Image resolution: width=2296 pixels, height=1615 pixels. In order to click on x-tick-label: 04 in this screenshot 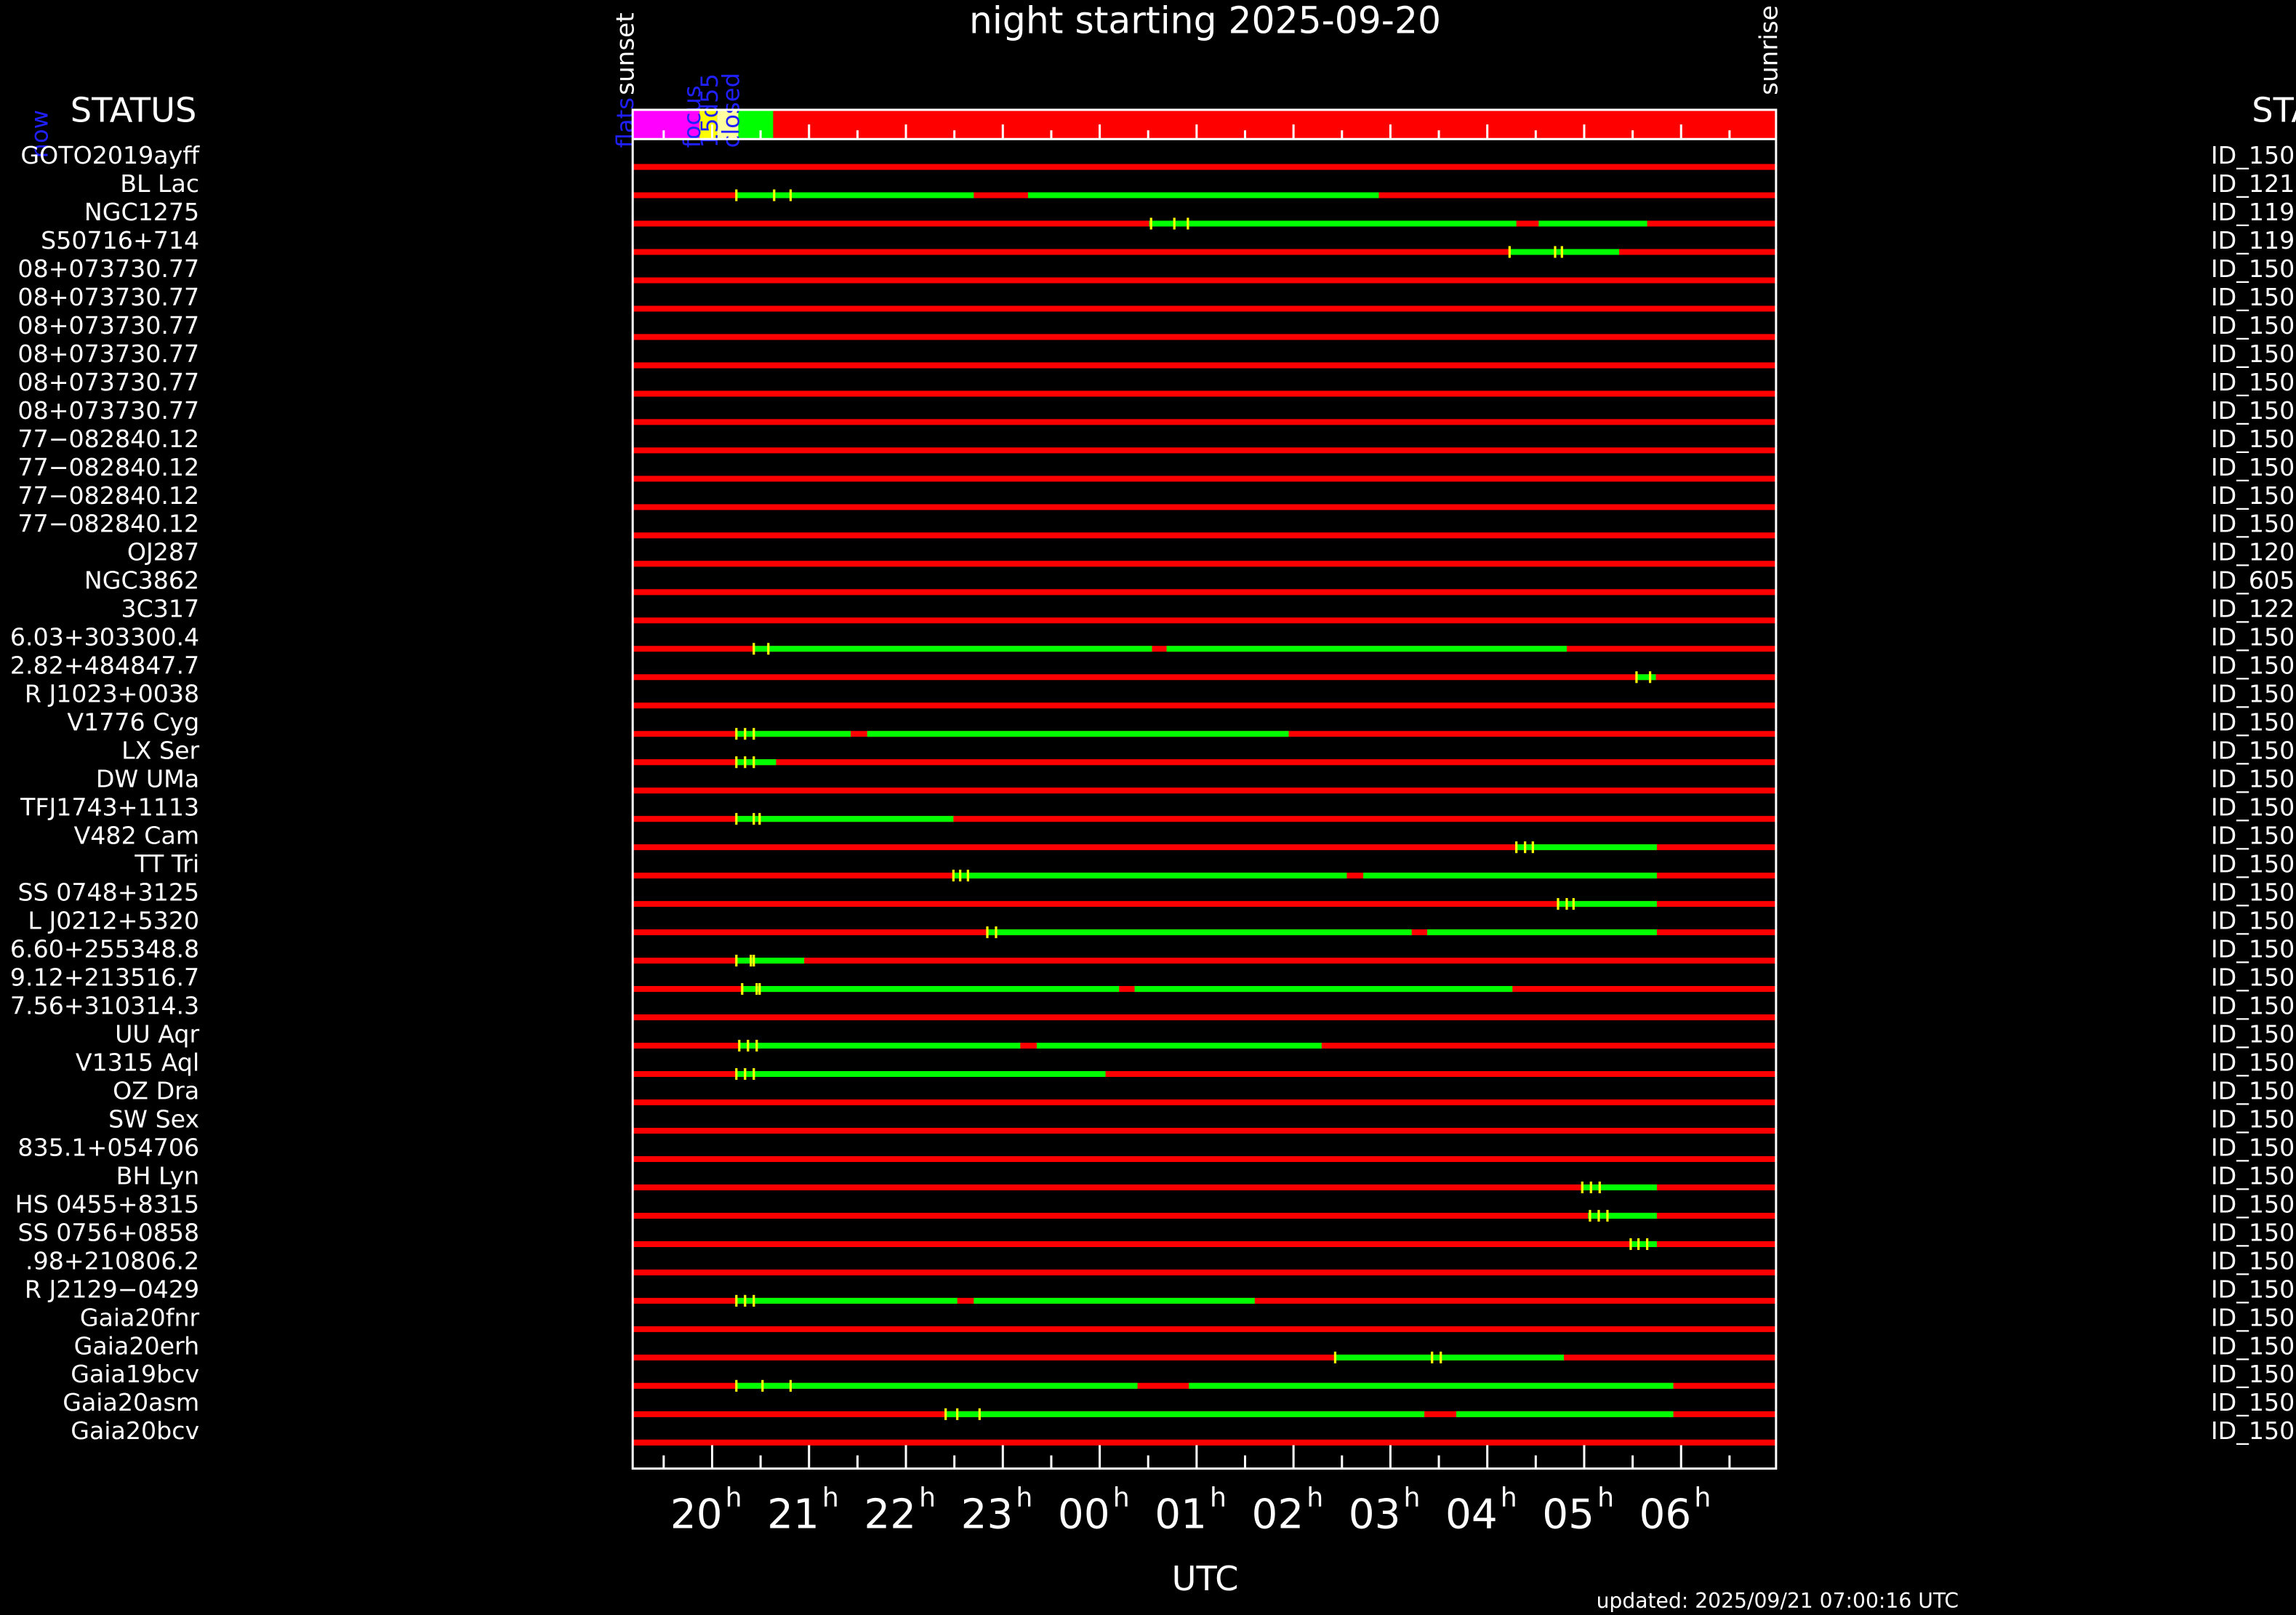, I will do `click(1471, 1515)`.